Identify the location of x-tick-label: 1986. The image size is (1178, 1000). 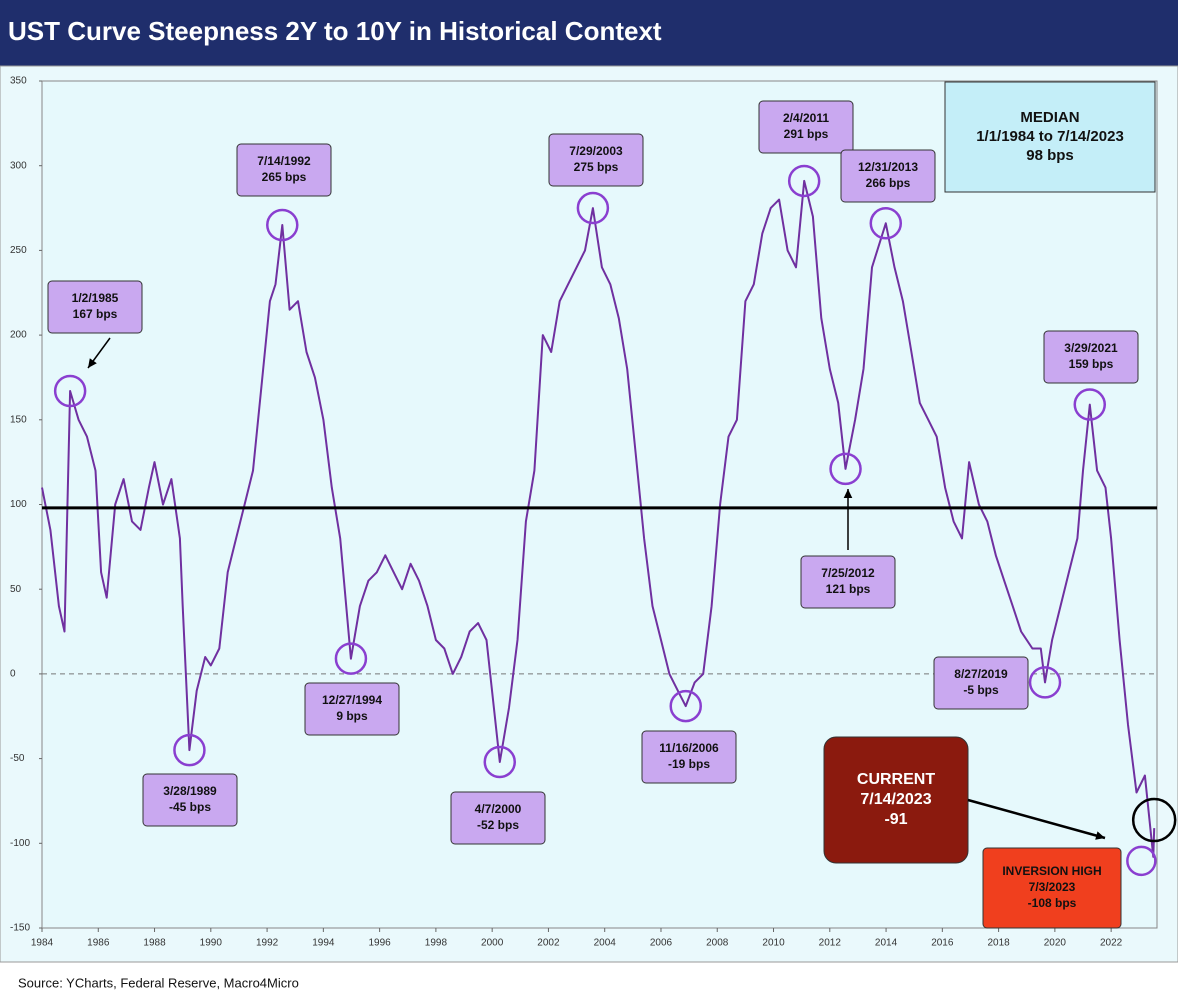
(98, 943).